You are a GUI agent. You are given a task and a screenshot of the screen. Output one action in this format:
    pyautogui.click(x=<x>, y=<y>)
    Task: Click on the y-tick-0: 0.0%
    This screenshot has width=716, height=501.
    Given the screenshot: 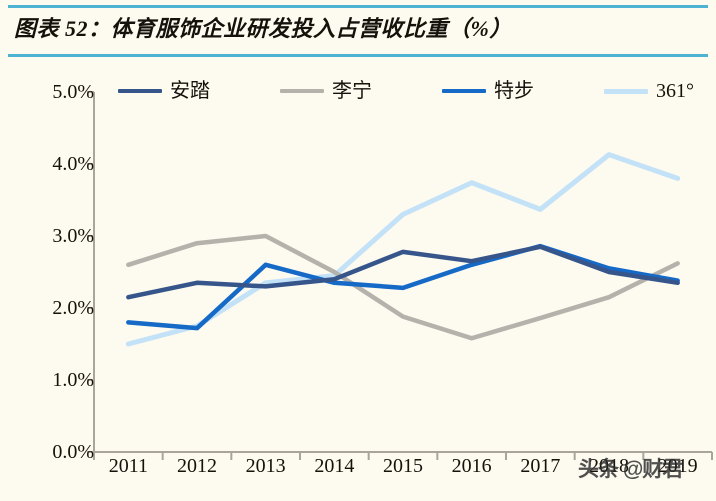 What is the action you would take?
    pyautogui.click(x=73, y=452)
    